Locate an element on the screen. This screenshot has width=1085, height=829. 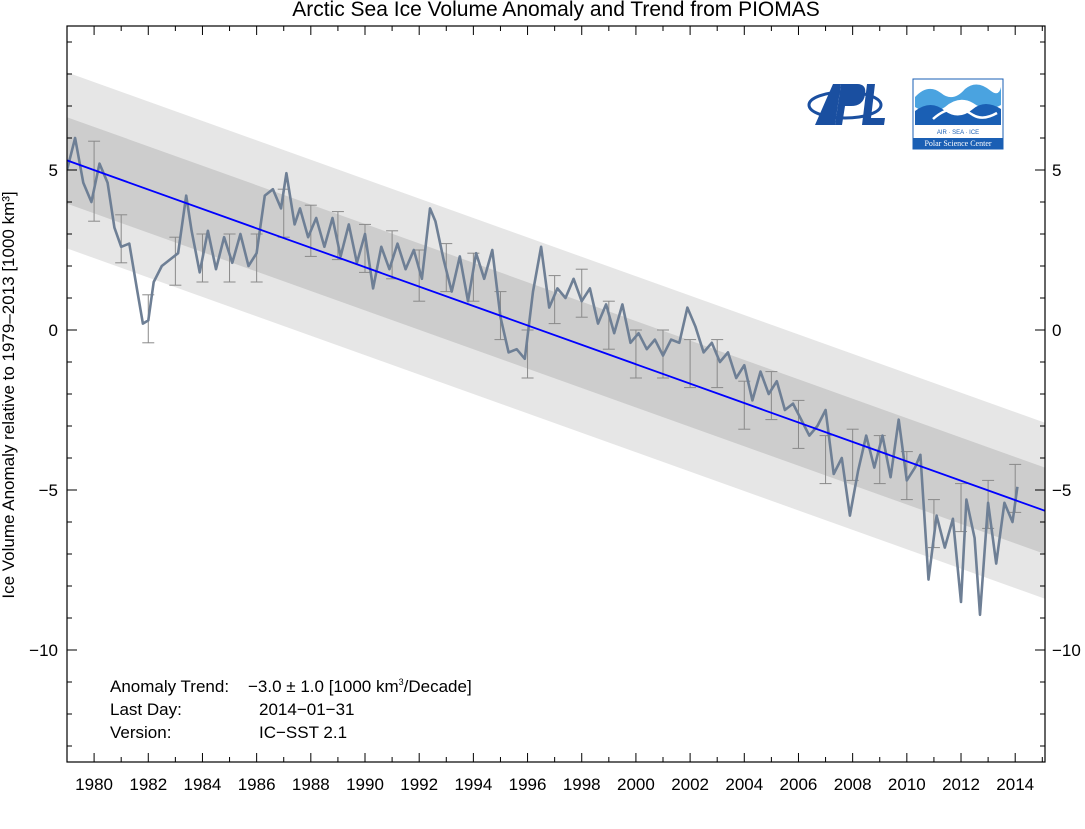
x-tick-label: 1990 is located at coordinates (365, 784).